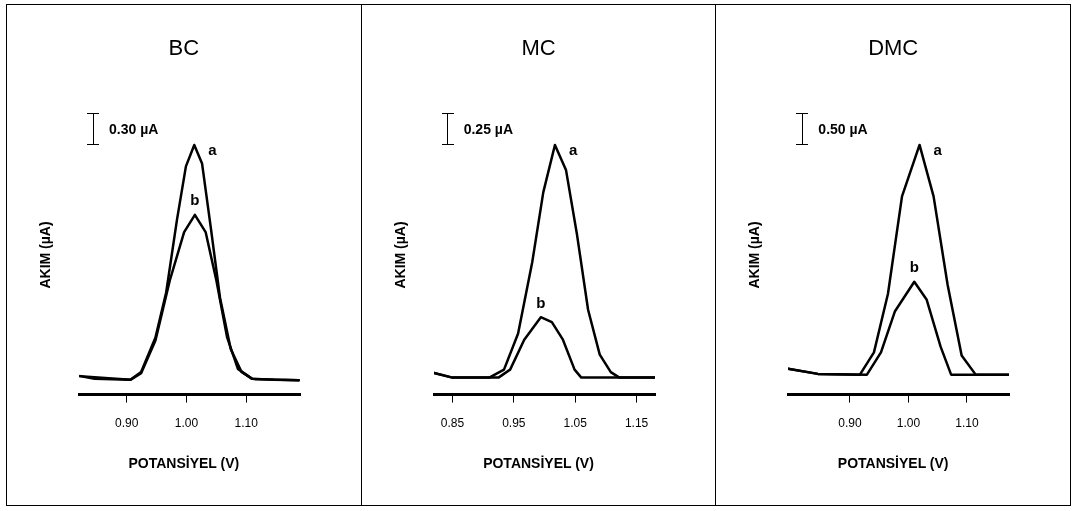 The width and height of the screenshot is (1077, 511). I want to click on text: 0.50 µA, so click(843, 129).